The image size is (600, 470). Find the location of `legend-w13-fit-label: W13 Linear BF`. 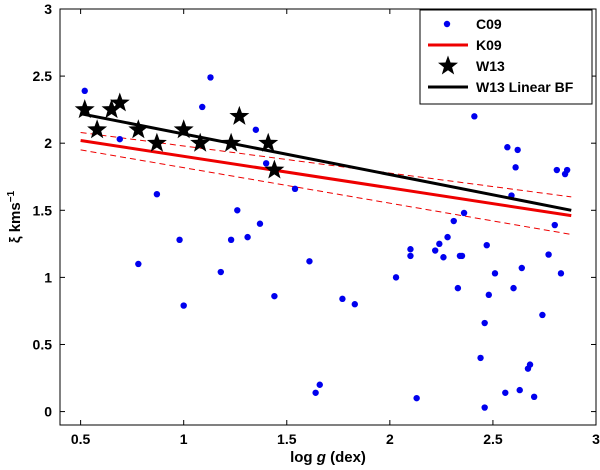

legend-w13-fit-label: W13 Linear BF is located at coordinates (525, 87).